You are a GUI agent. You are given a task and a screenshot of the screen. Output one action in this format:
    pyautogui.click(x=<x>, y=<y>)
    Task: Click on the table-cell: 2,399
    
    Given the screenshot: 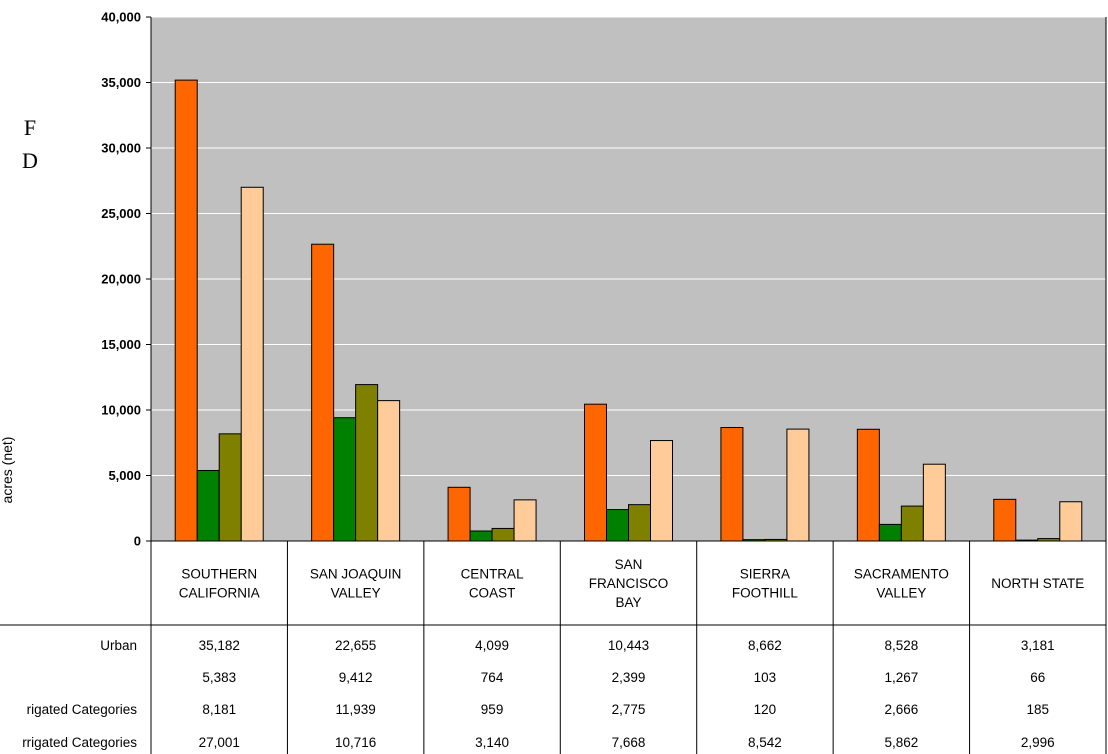 What is the action you would take?
    pyautogui.click(x=629, y=677)
    